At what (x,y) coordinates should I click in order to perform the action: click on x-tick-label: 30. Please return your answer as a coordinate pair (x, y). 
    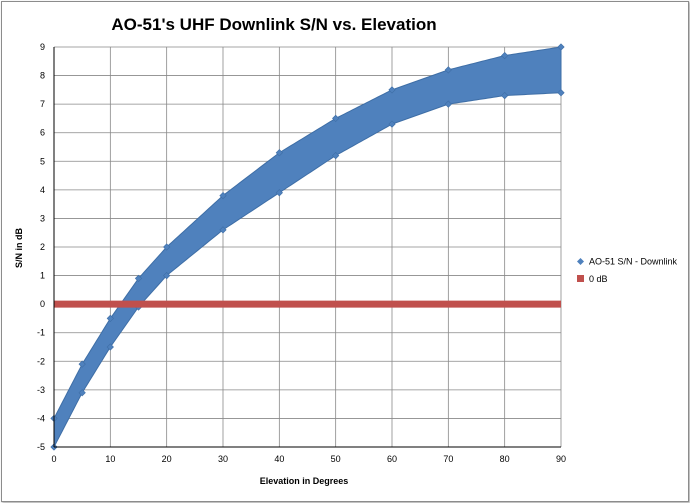
    Looking at the image, I should click on (223, 459).